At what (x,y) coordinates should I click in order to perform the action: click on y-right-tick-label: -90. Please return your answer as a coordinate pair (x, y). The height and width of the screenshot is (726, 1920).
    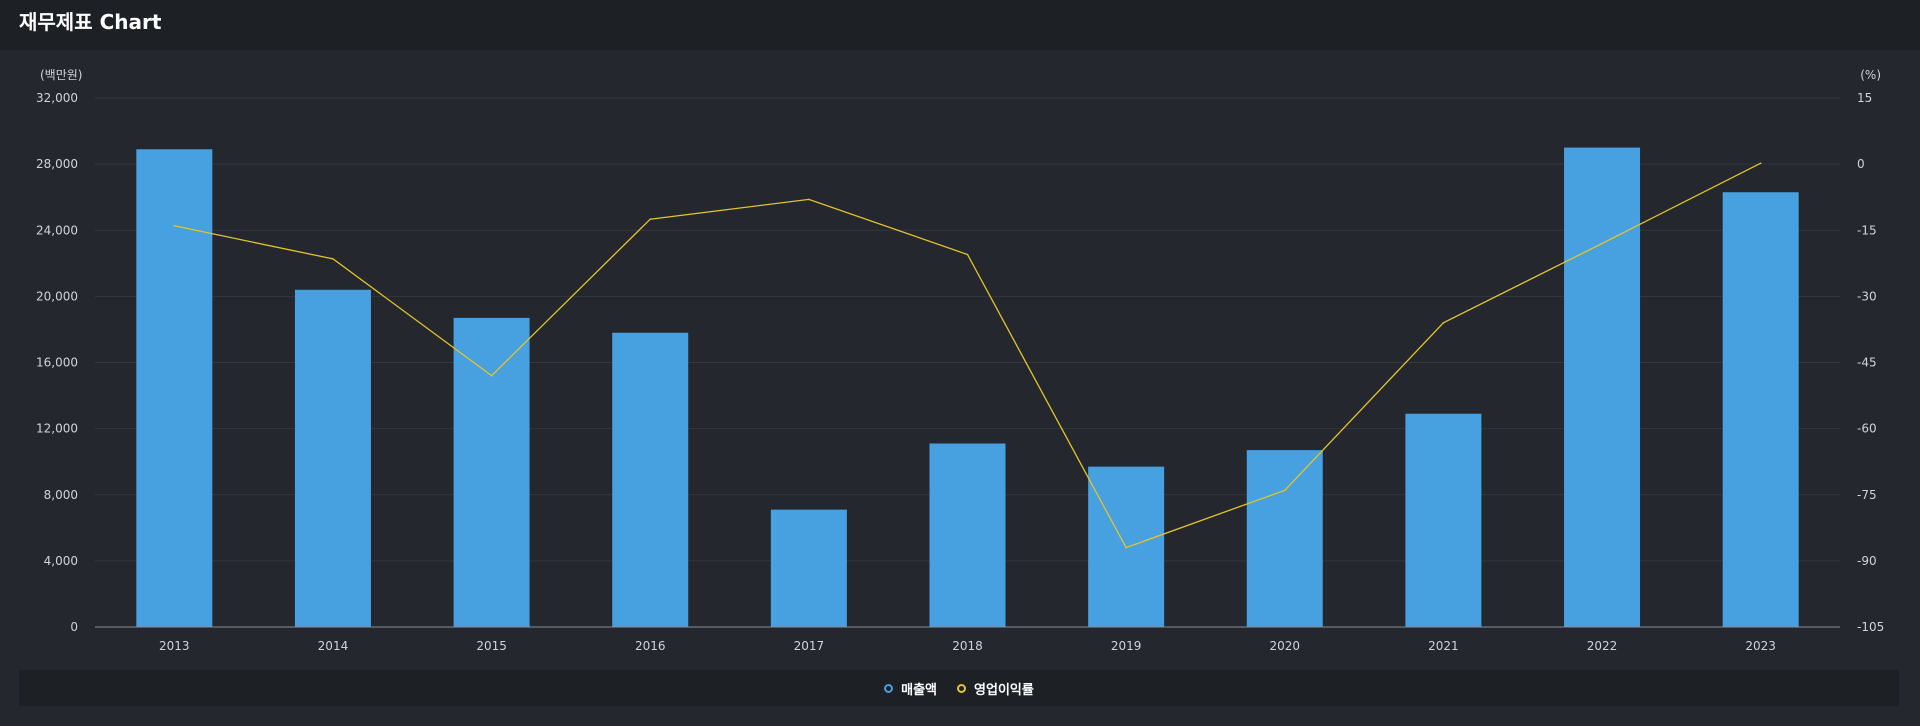
    Looking at the image, I should click on (1867, 561).